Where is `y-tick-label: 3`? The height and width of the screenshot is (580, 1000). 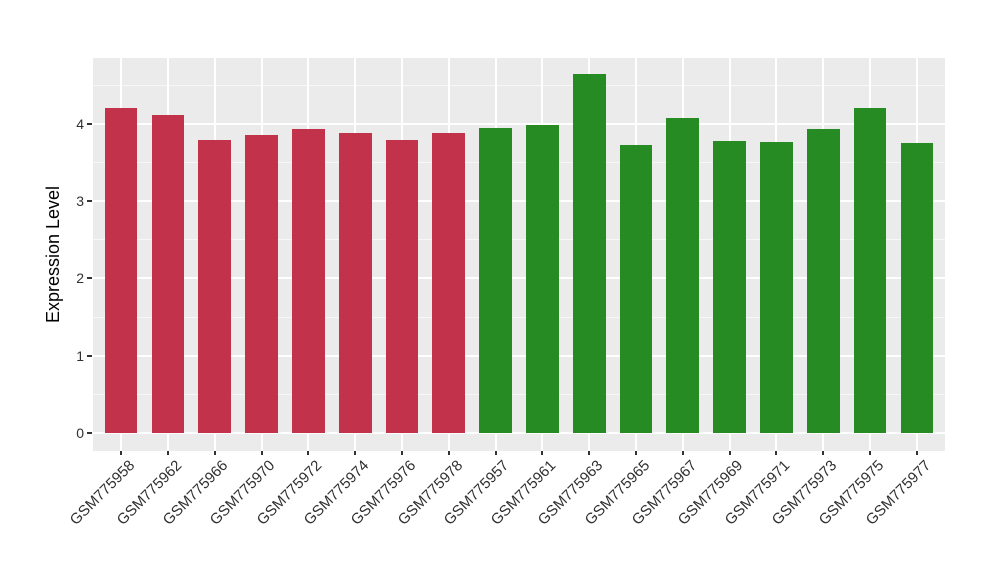
y-tick-label: 3 is located at coordinates (80, 201).